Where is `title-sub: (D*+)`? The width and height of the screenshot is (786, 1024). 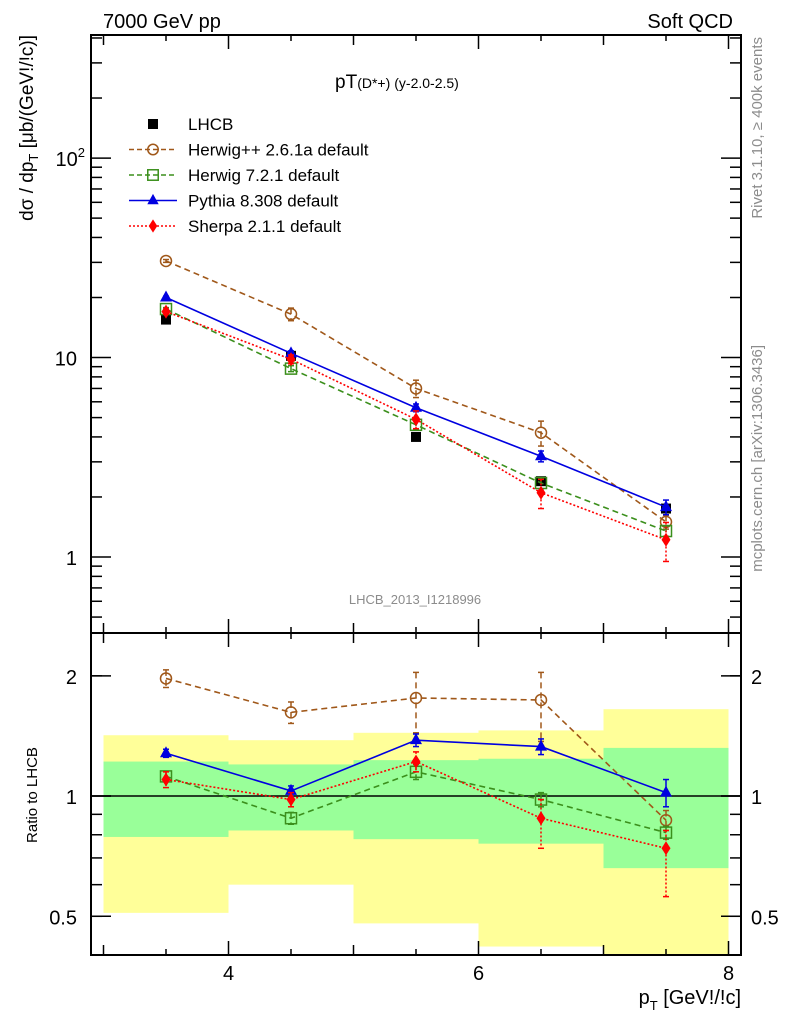
title-sub: (D*+) is located at coordinates (373, 83).